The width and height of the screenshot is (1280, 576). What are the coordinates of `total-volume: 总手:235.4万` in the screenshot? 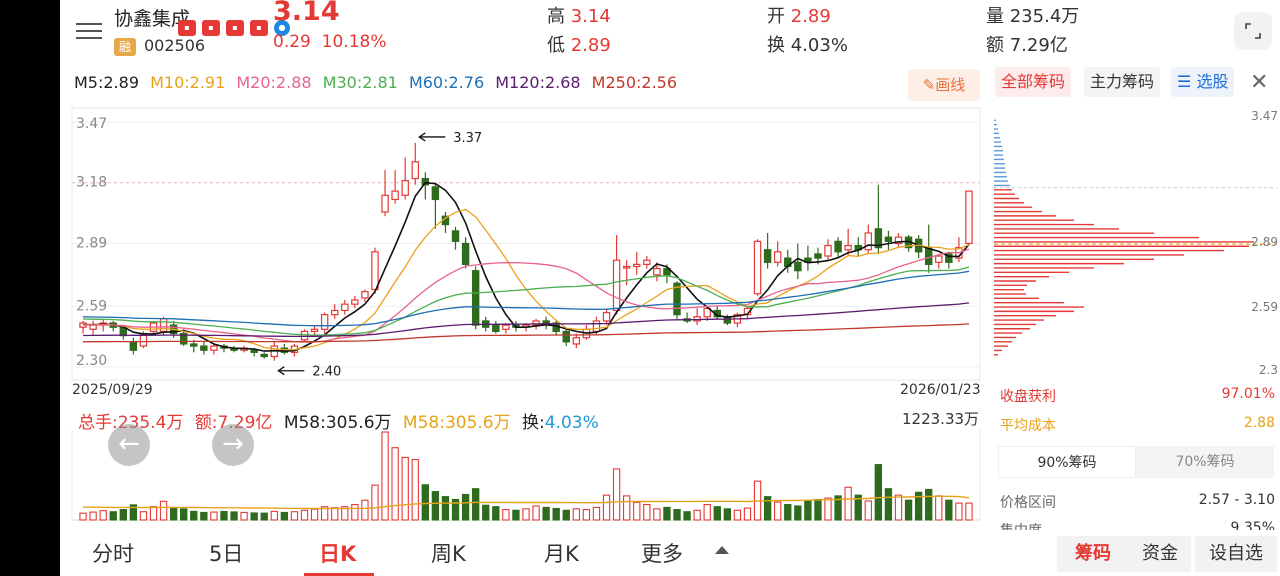 It's located at (131, 423).